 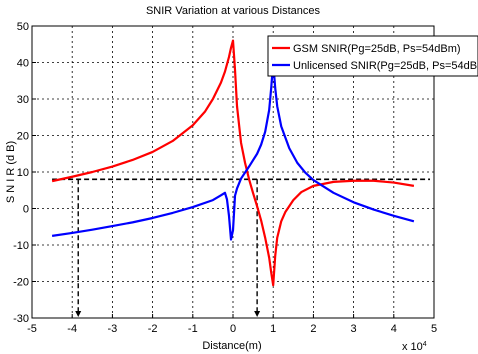 What do you see at coordinates (23, 27) in the screenshot?
I see `y-tick-label: 50` at bounding box center [23, 27].